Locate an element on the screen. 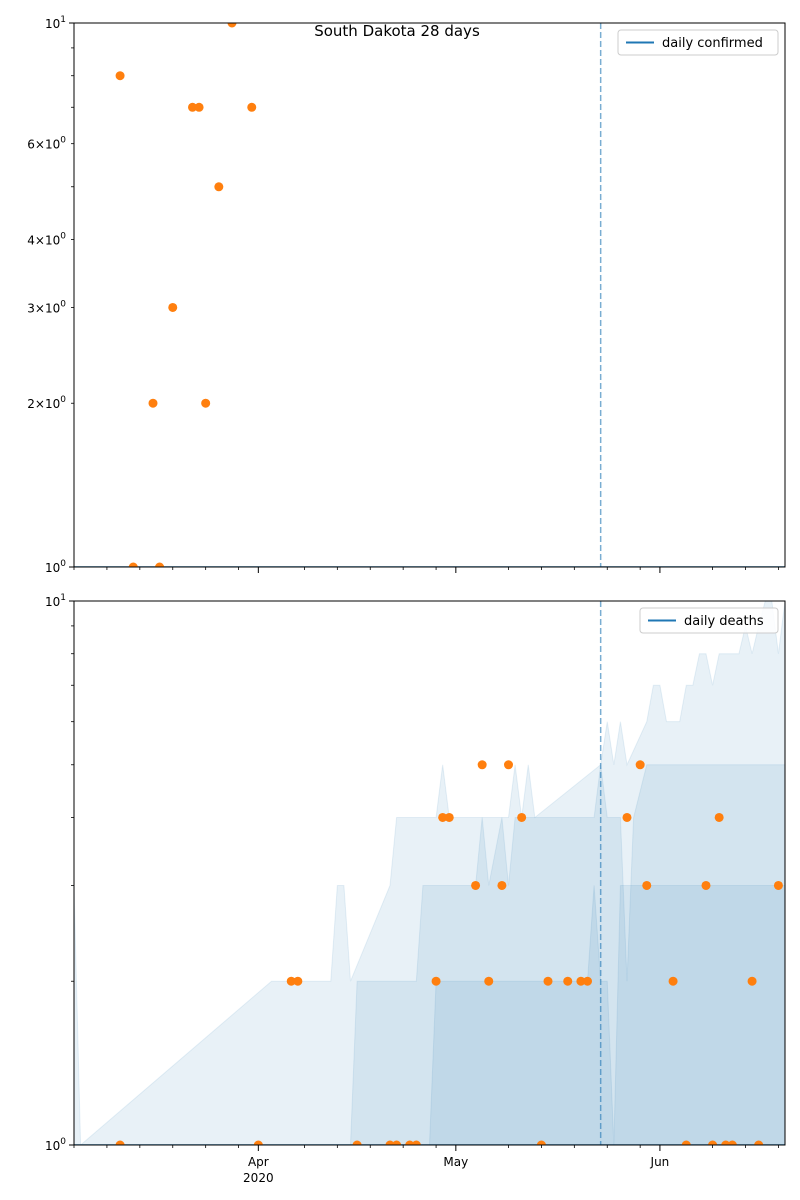 The image size is (800, 1200). x-tick-sublabel: 2020 is located at coordinates (258, 1178).